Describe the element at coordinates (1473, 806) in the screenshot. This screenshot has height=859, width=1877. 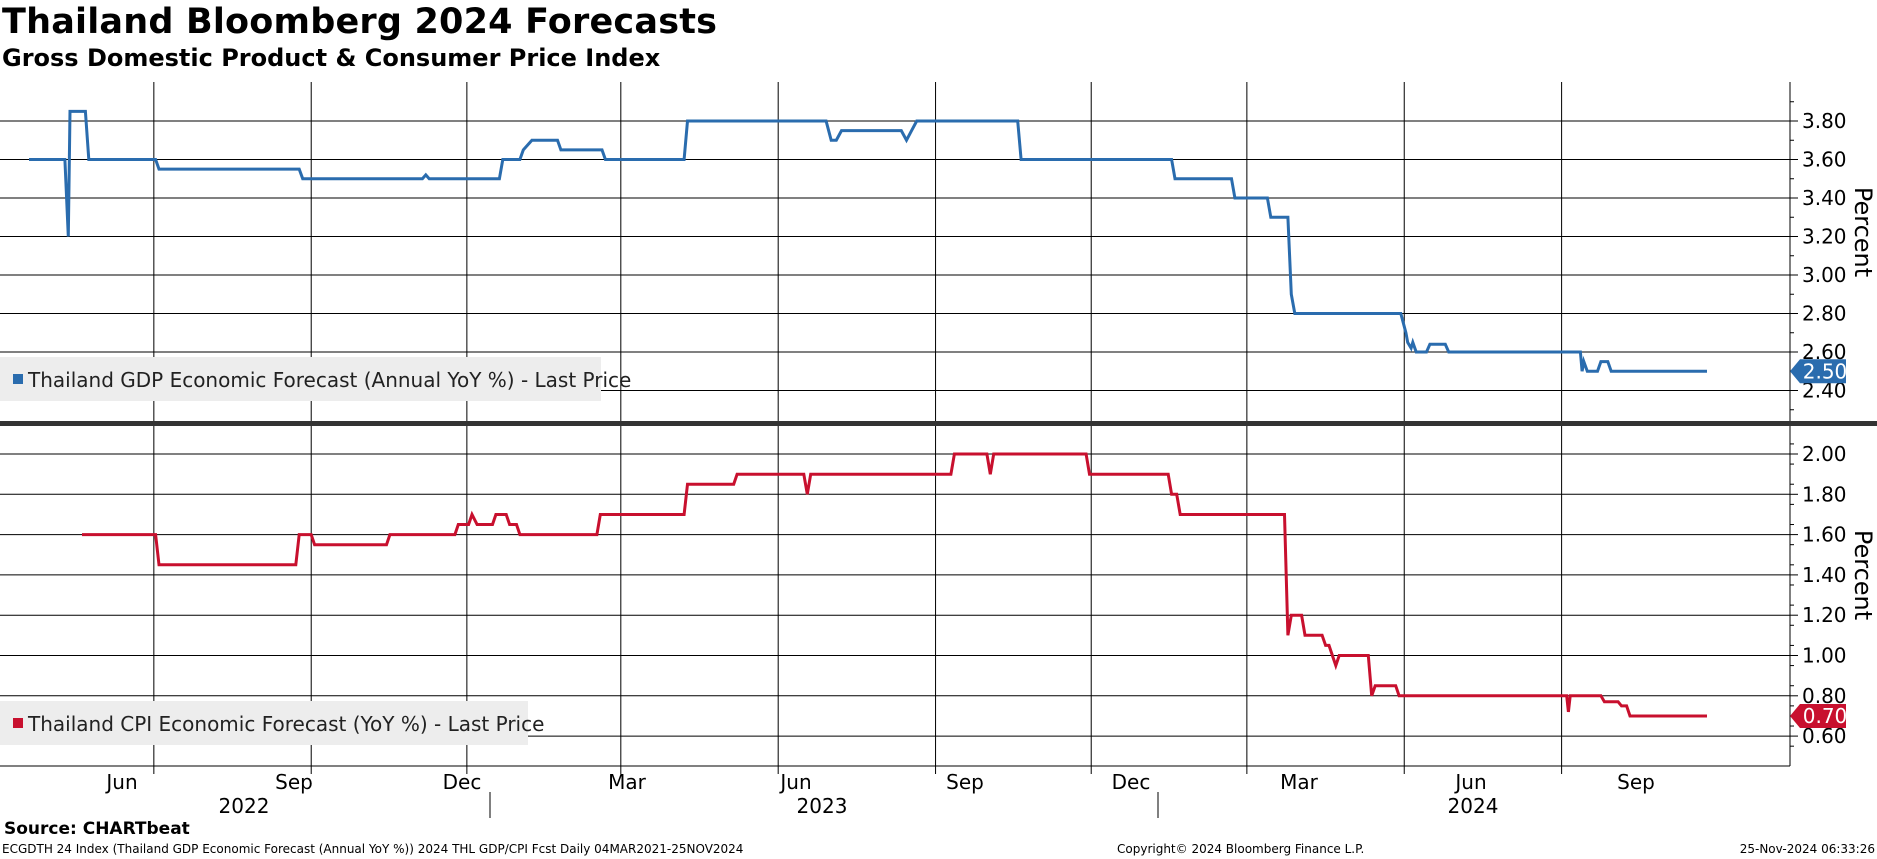
I see `x-year-label: 2024` at that location.